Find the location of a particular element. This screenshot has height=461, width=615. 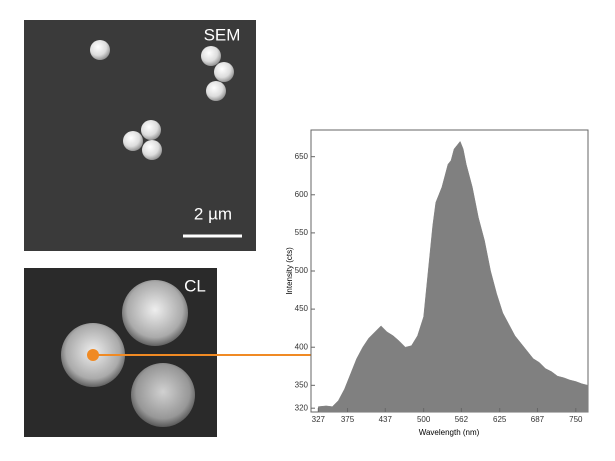

x-tick-label: 750 is located at coordinates (576, 419).